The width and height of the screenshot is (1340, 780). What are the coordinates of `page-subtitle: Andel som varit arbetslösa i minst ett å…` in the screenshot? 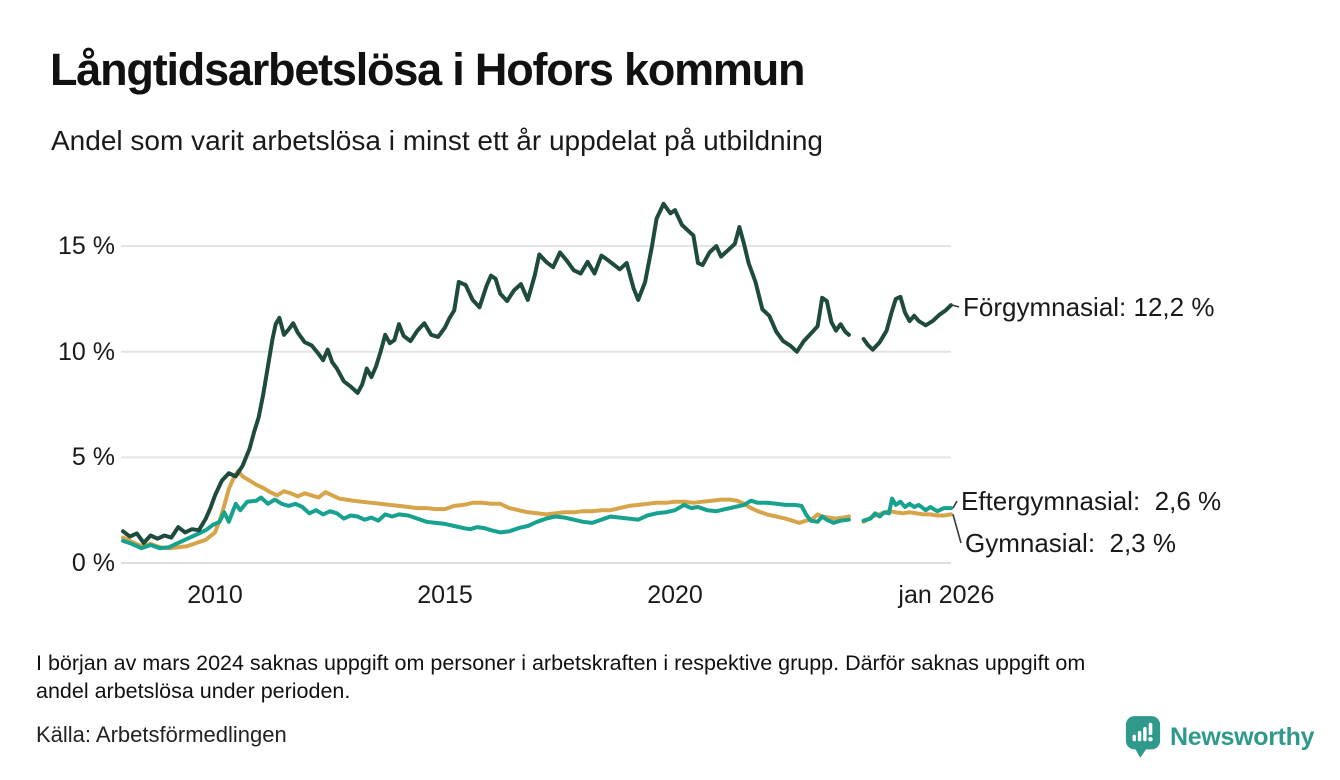 It's located at (437, 140).